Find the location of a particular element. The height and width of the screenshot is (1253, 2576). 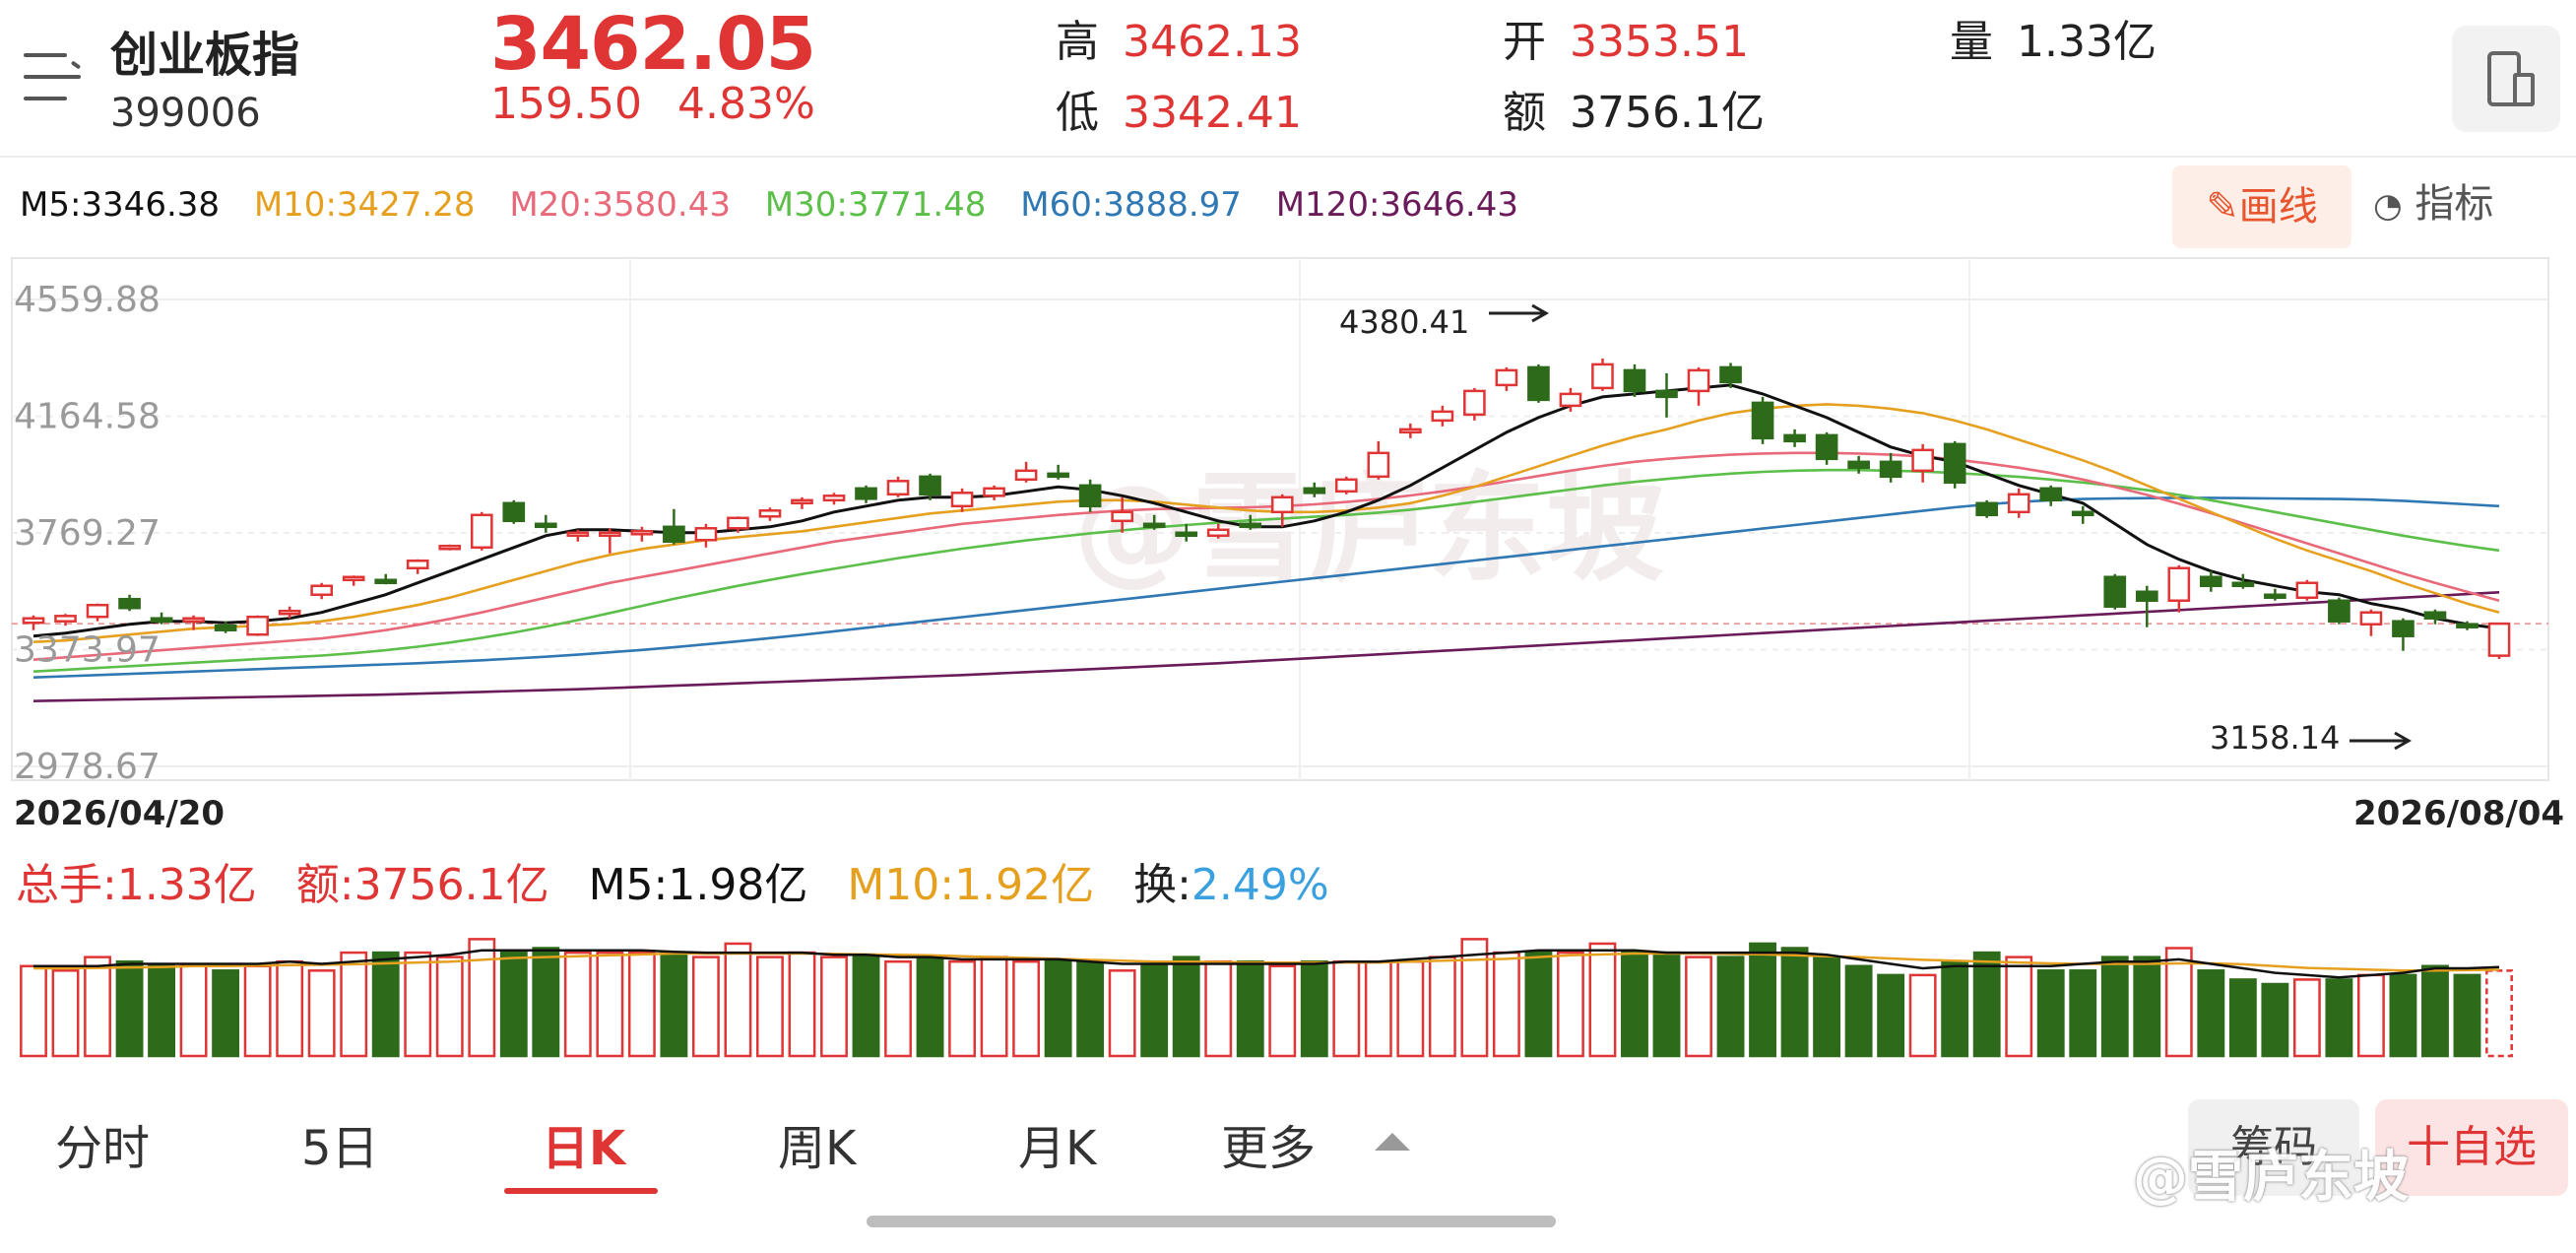

tab-5day: 5日 is located at coordinates (340, 1148).